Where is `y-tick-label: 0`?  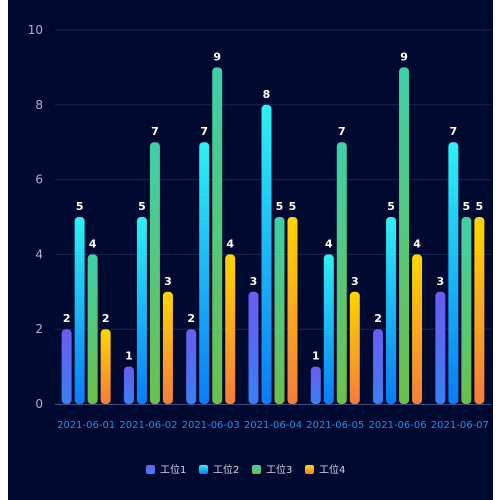
y-tick-label: 0 is located at coordinates (39, 404).